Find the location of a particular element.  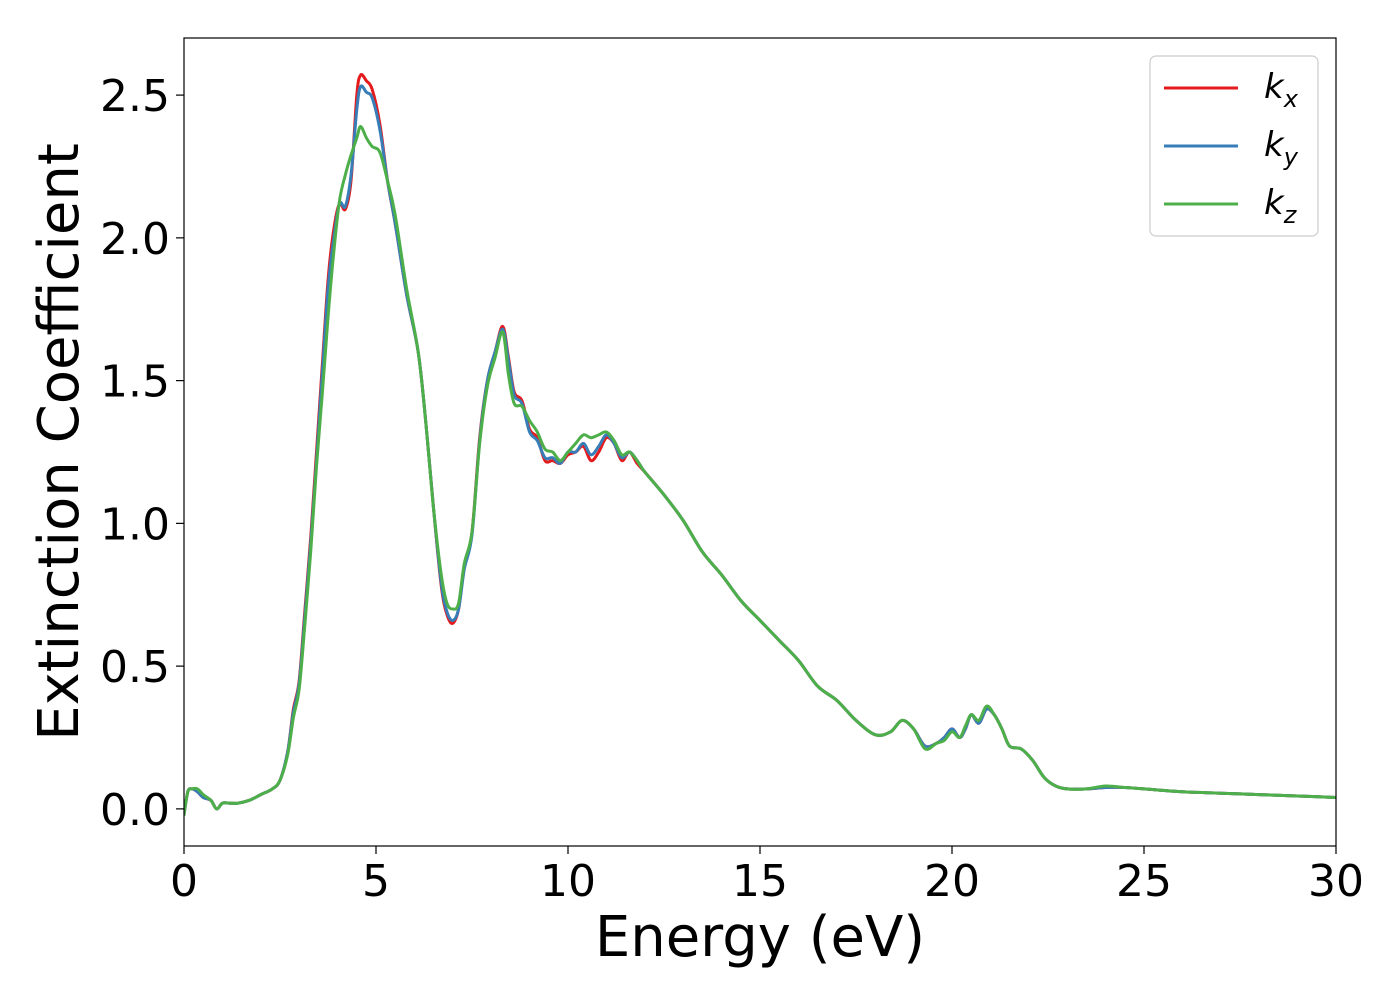

x-tick-label: 0 is located at coordinates (184, 881).